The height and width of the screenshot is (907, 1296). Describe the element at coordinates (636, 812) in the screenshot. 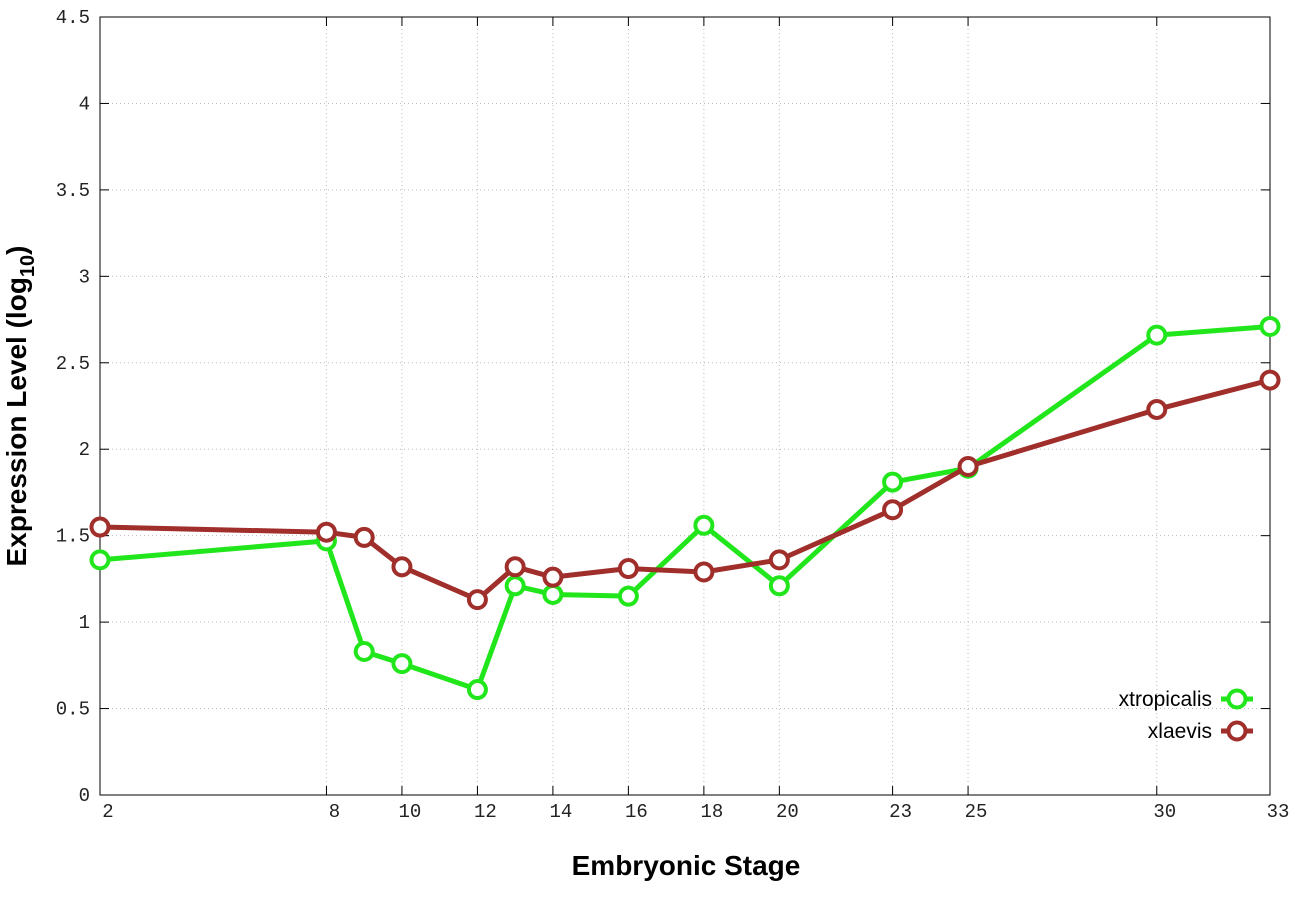

I see `x-tick-label: 16` at that location.